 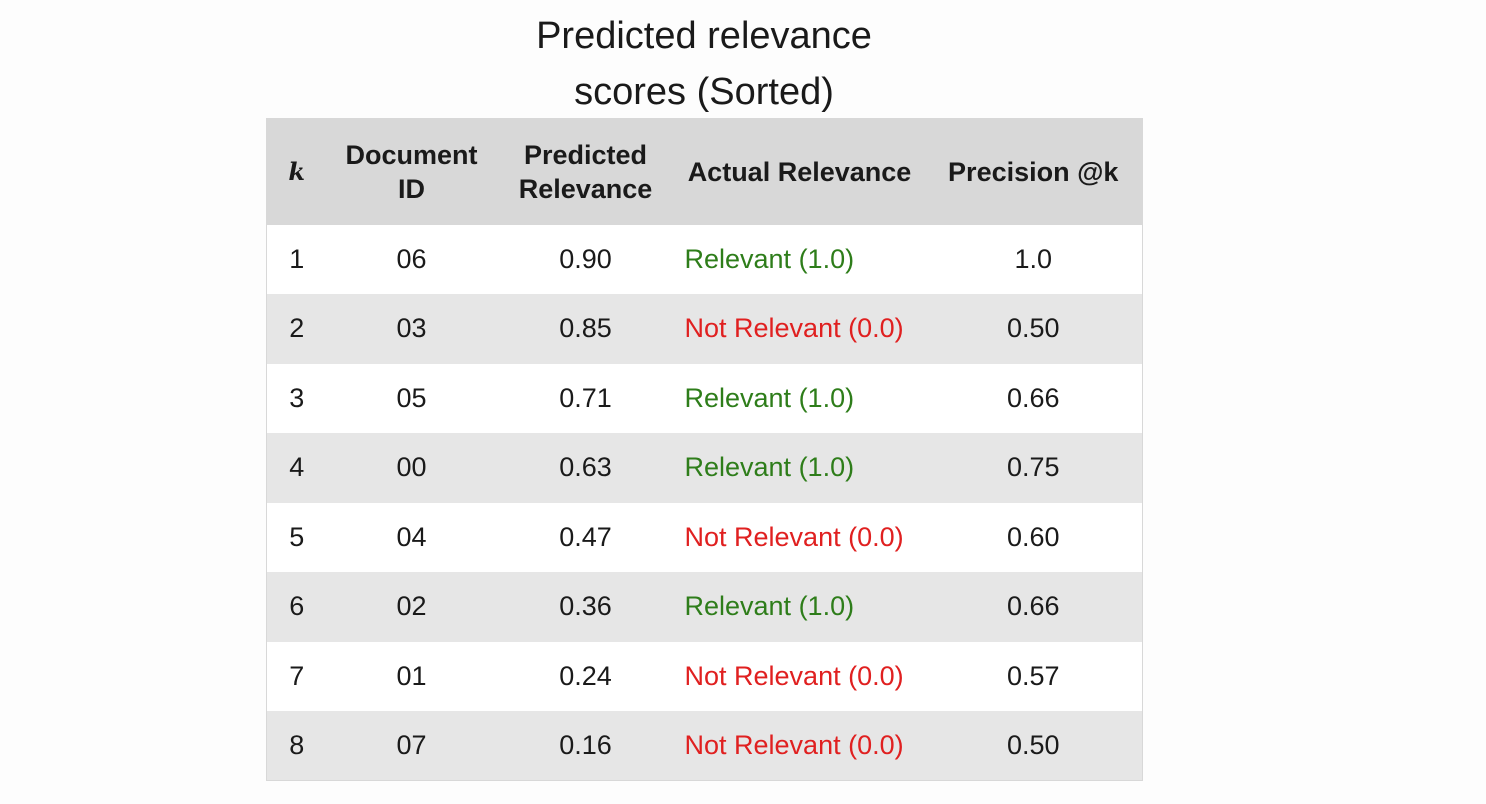 What do you see at coordinates (297, 171) in the screenshot?
I see `header-k: k` at bounding box center [297, 171].